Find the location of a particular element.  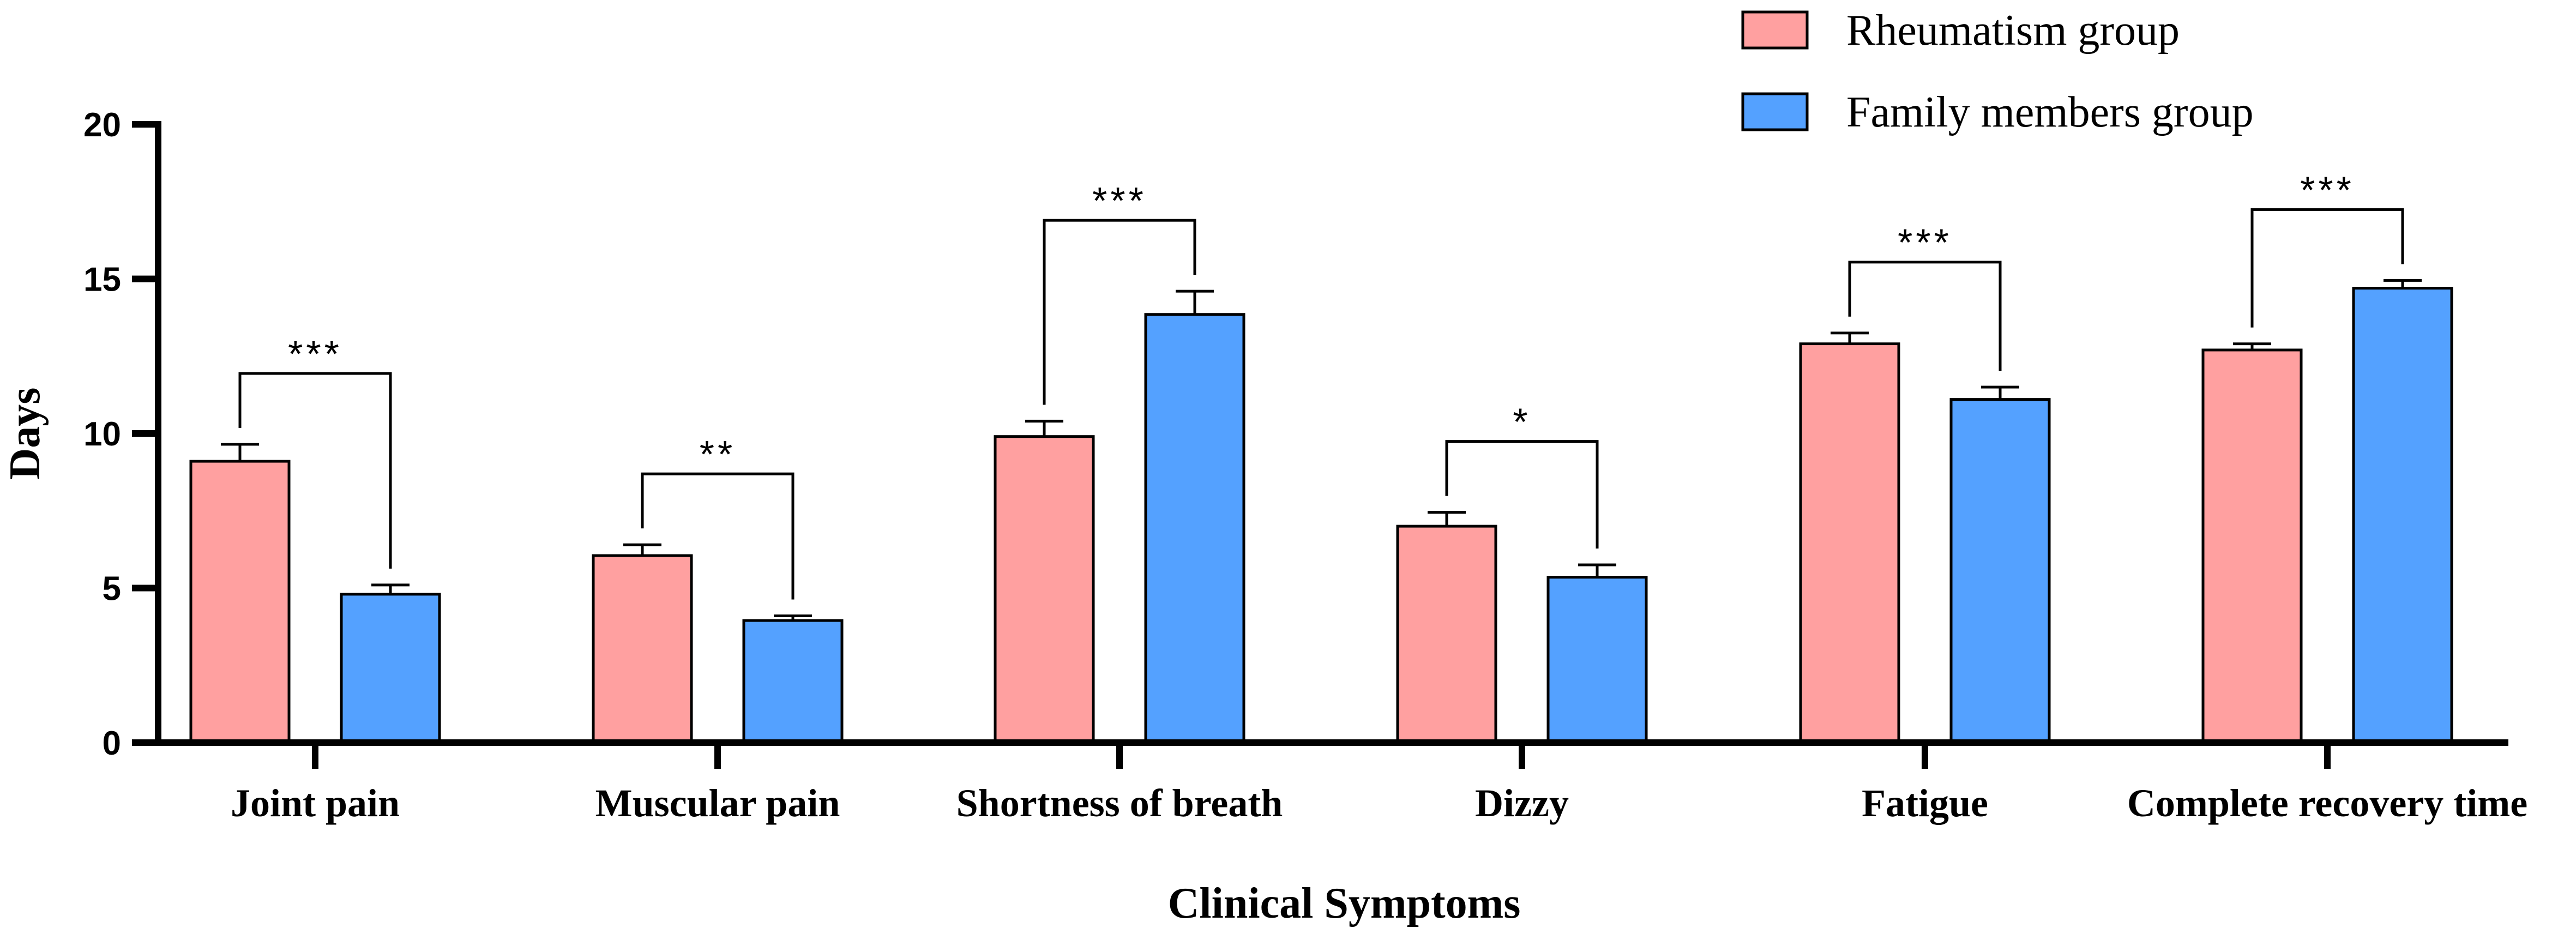

y-axis-title: Days is located at coordinates (25, 434).